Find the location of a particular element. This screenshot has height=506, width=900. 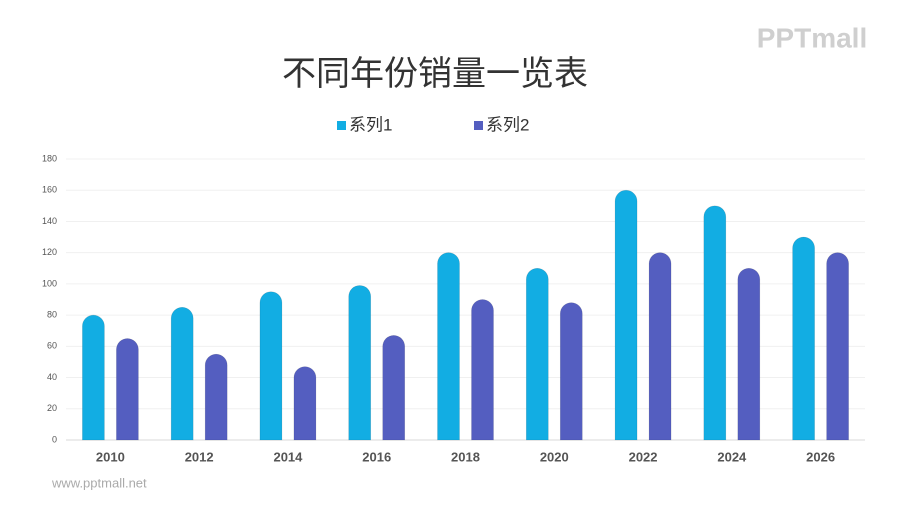

y-tick-label: 80 is located at coordinates (52, 314).